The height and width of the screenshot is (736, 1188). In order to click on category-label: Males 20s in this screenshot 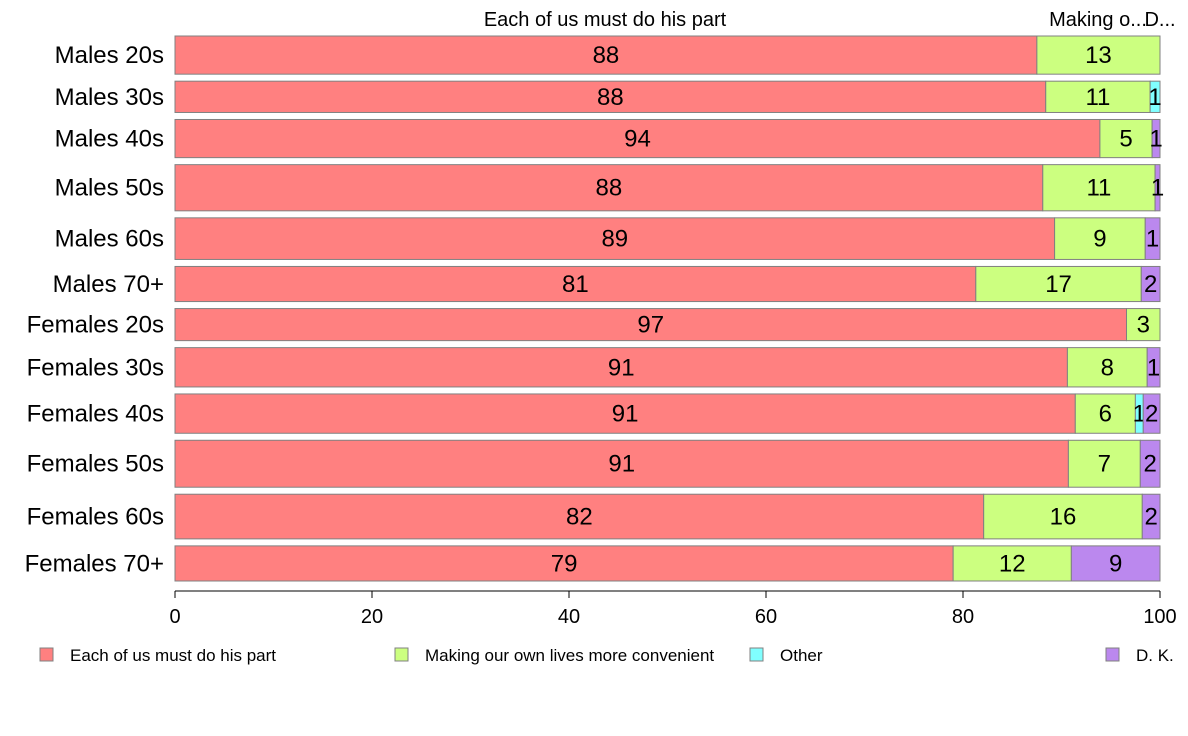, I will do `click(109, 55)`.